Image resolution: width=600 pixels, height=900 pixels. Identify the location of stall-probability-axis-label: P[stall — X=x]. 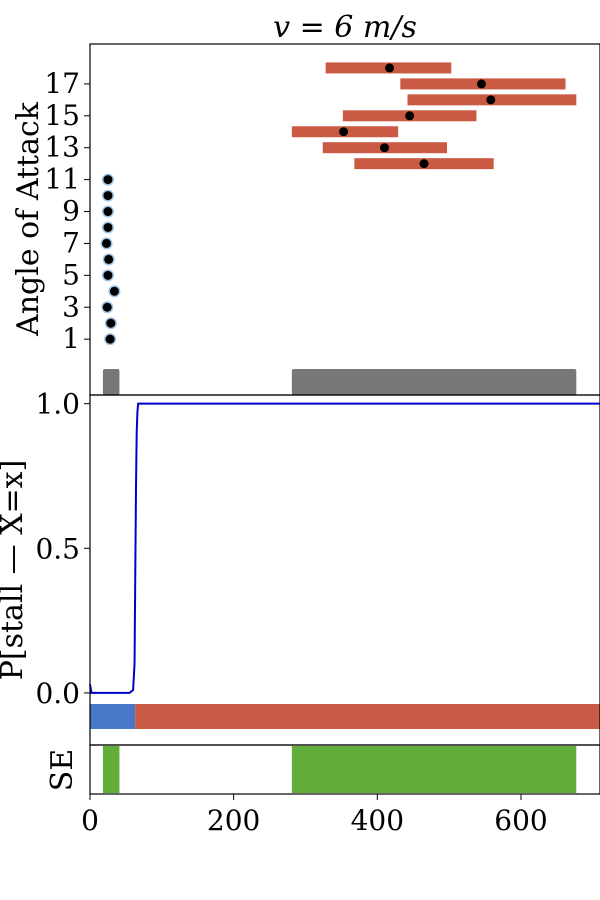
(15, 570).